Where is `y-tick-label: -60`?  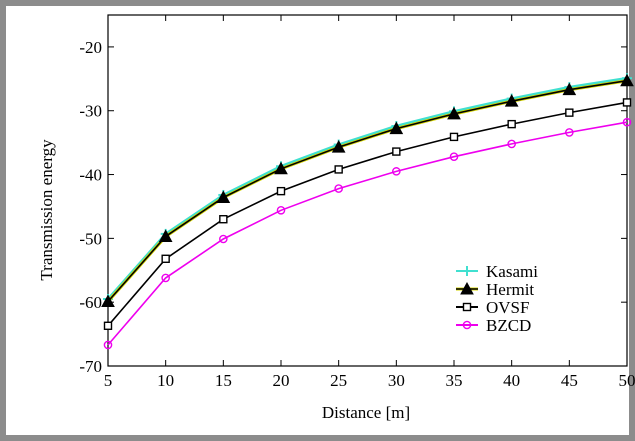
y-tick-label: -60 is located at coordinates (90, 302).